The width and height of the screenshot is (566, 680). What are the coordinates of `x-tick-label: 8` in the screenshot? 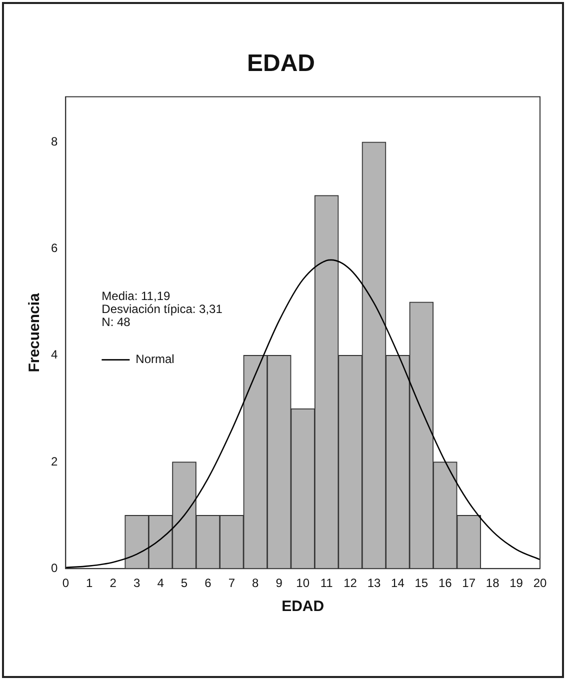 It's located at (256, 583).